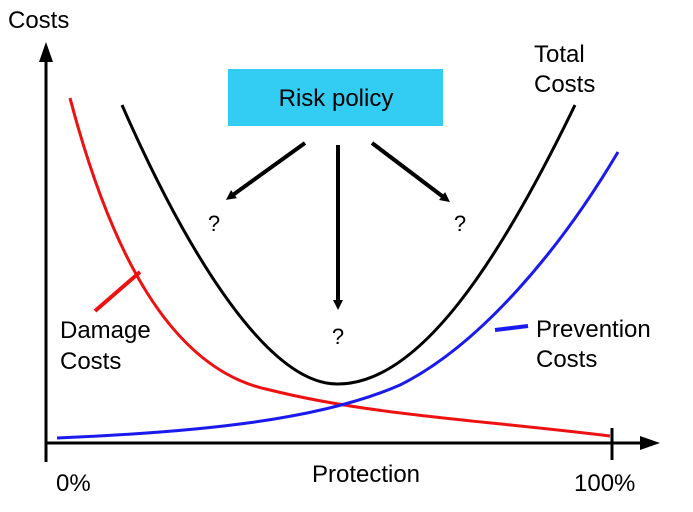  Describe the element at coordinates (366, 474) in the screenshot. I see `x-axis-label: Protection` at that location.